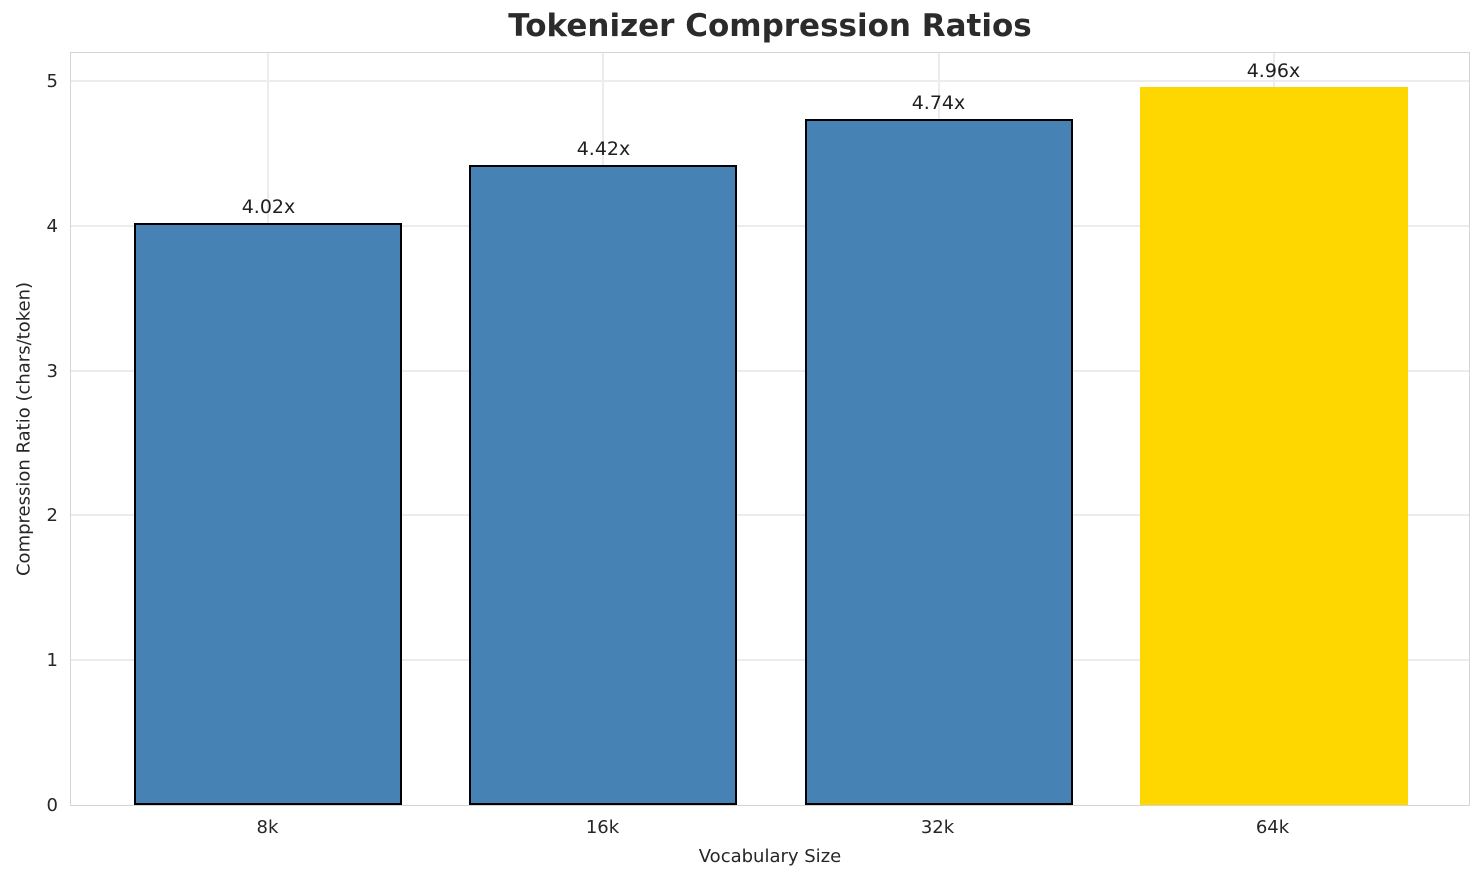 This screenshot has width=1483, height=885. Describe the element at coordinates (937, 827) in the screenshot. I see `x-tick-label-32k: 32k` at that location.